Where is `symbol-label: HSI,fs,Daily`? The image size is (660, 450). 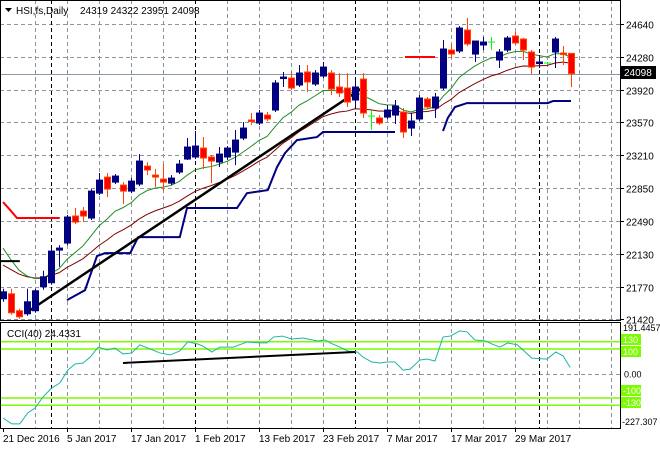 symbol-label: HSI,fs,Daily is located at coordinates (42, 11).